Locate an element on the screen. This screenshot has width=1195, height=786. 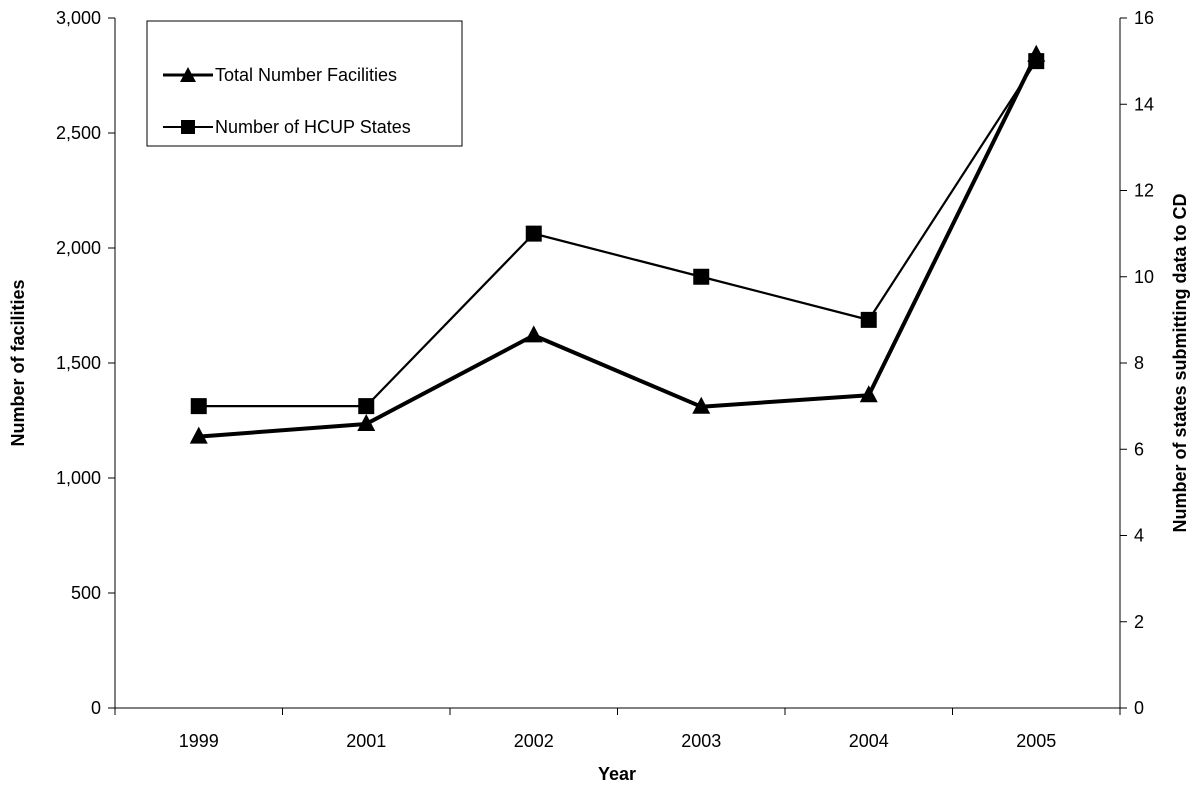
facilities-point-2001 is located at coordinates (366, 422).